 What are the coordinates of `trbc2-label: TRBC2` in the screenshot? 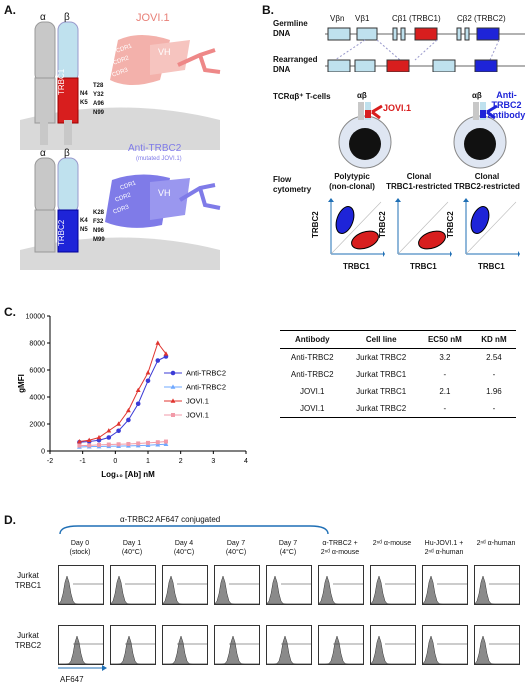 It's located at (61, 232).